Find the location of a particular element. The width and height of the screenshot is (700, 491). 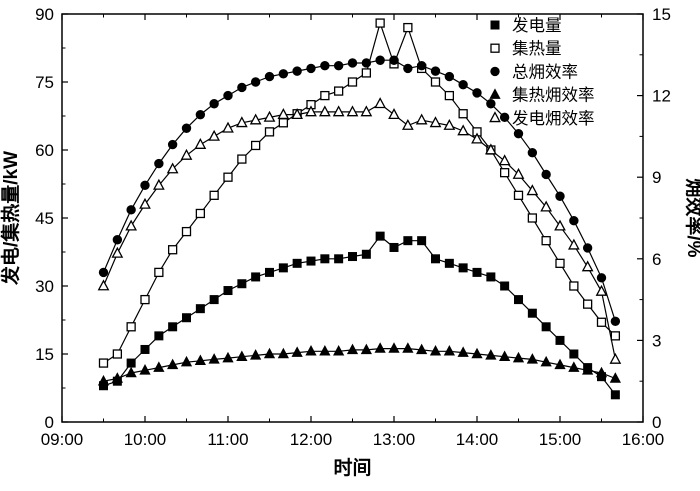

legend-label: 发电㶲效率 is located at coordinates (553, 118).